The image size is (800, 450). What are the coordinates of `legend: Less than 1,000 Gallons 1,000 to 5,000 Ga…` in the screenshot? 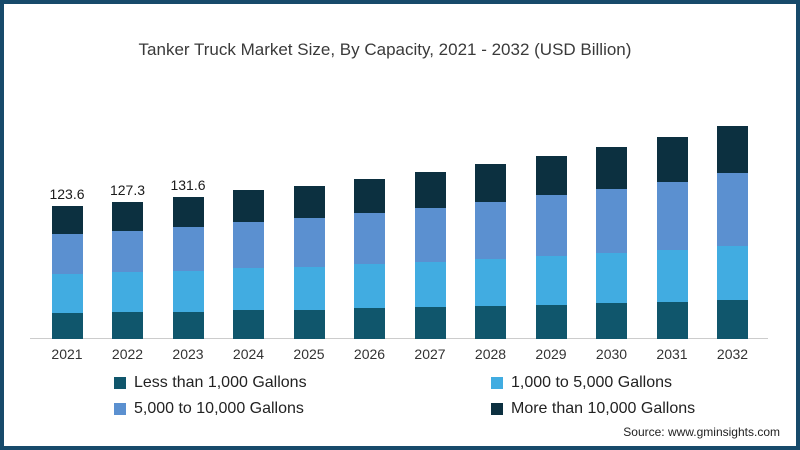 It's located at (404, 396).